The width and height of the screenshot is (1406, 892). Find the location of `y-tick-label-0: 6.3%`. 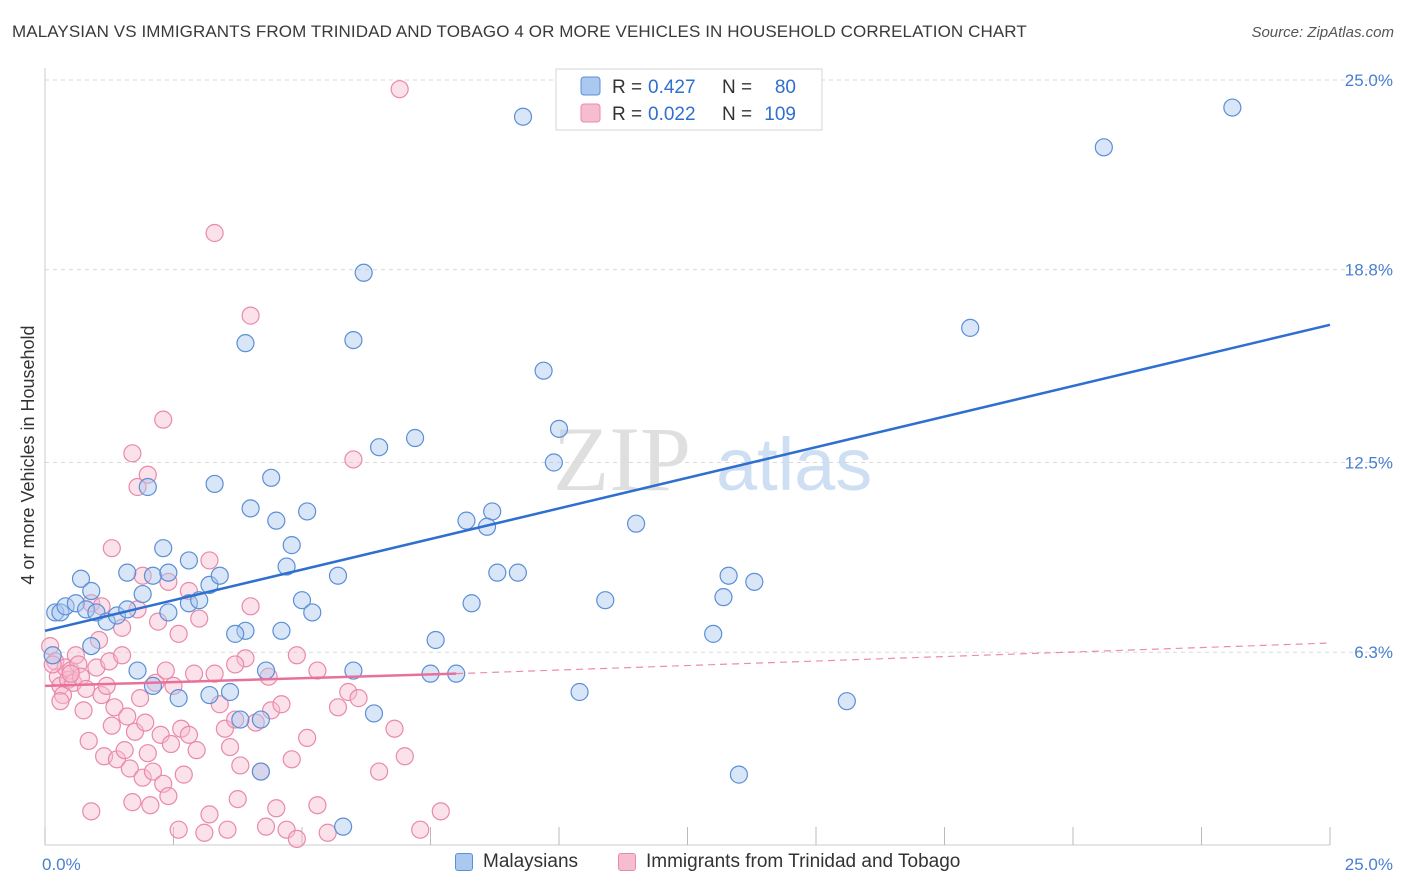

y-tick-label-0: 6.3% is located at coordinates (1373, 652).